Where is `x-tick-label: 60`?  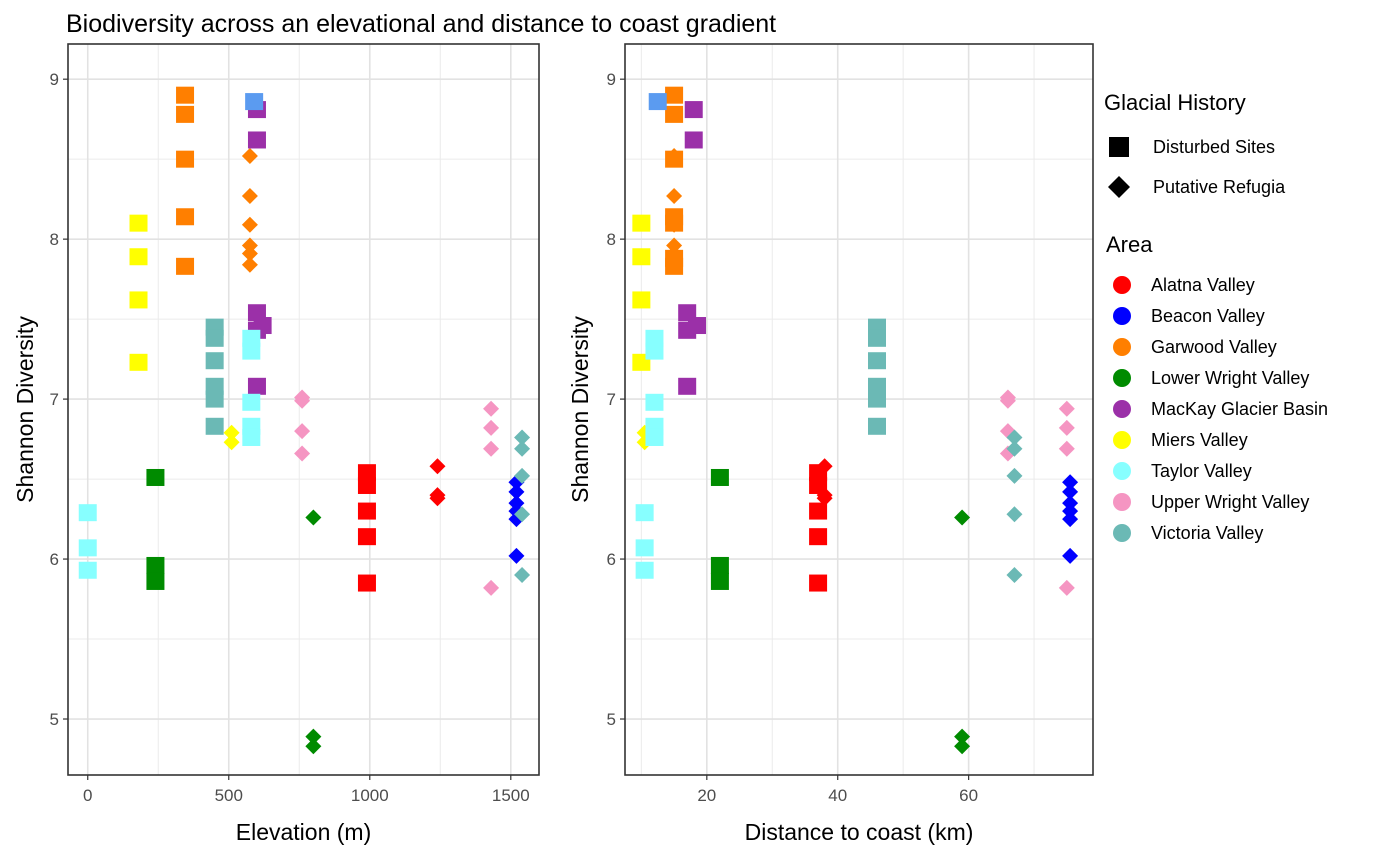
x-tick-label: 60 is located at coordinates (968, 795).